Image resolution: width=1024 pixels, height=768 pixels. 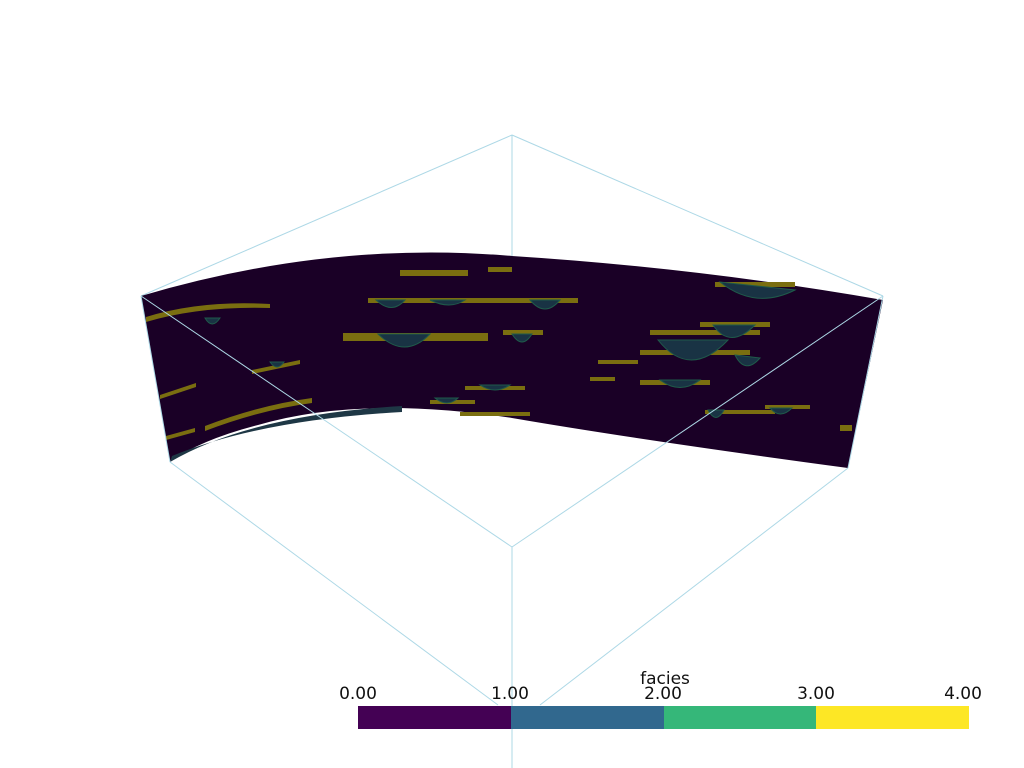 What do you see at coordinates (665, 679) in the screenshot?
I see `colorbar-title: facies` at bounding box center [665, 679].